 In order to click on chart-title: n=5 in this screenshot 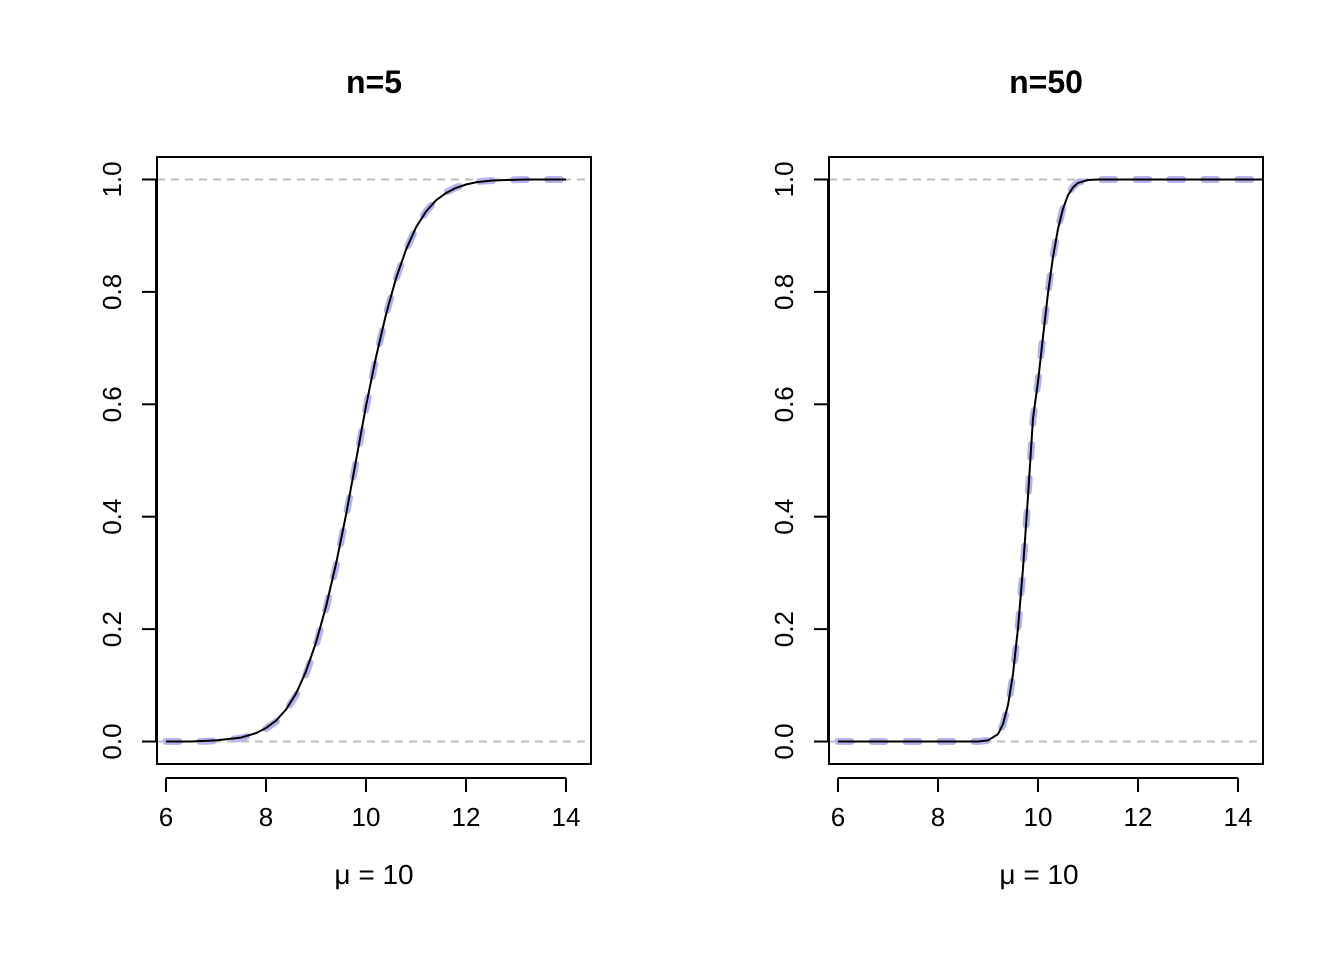, I will do `click(374, 82)`.